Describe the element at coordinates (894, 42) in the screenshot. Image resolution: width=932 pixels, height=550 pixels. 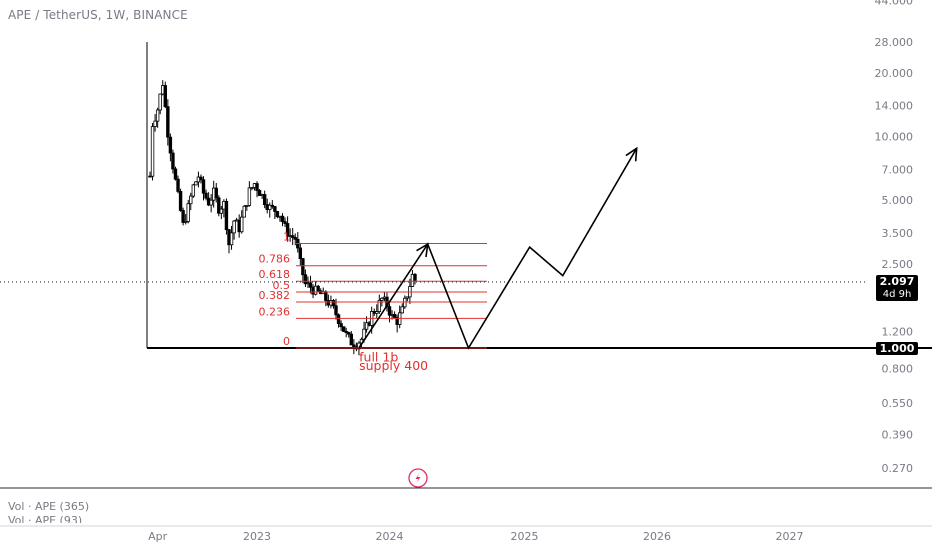
I see `price-tick-label: 28.000` at that location.